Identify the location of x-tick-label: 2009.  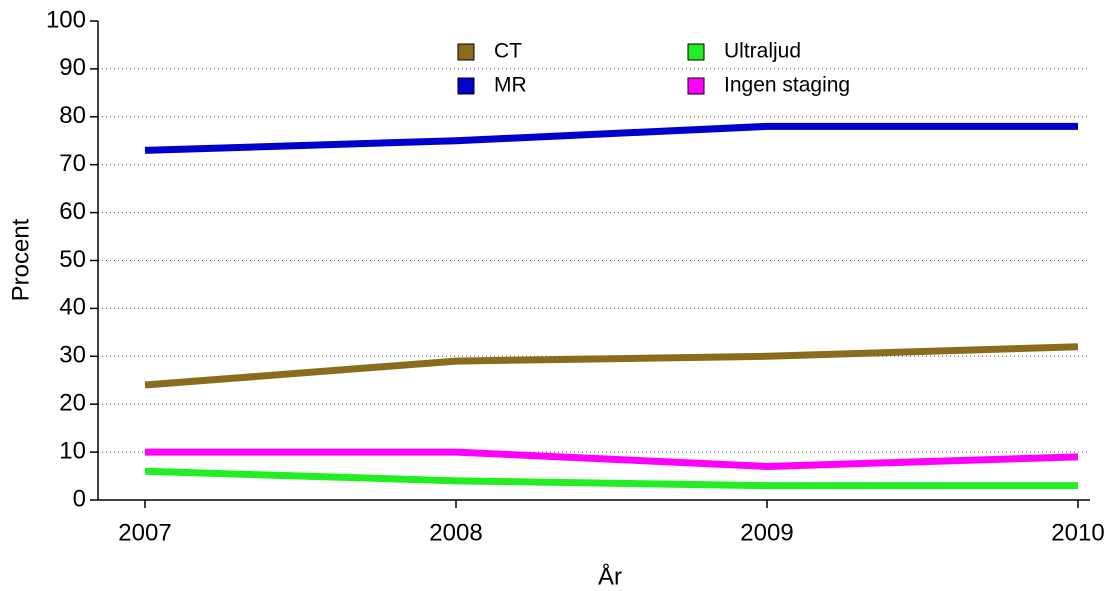
(766, 532).